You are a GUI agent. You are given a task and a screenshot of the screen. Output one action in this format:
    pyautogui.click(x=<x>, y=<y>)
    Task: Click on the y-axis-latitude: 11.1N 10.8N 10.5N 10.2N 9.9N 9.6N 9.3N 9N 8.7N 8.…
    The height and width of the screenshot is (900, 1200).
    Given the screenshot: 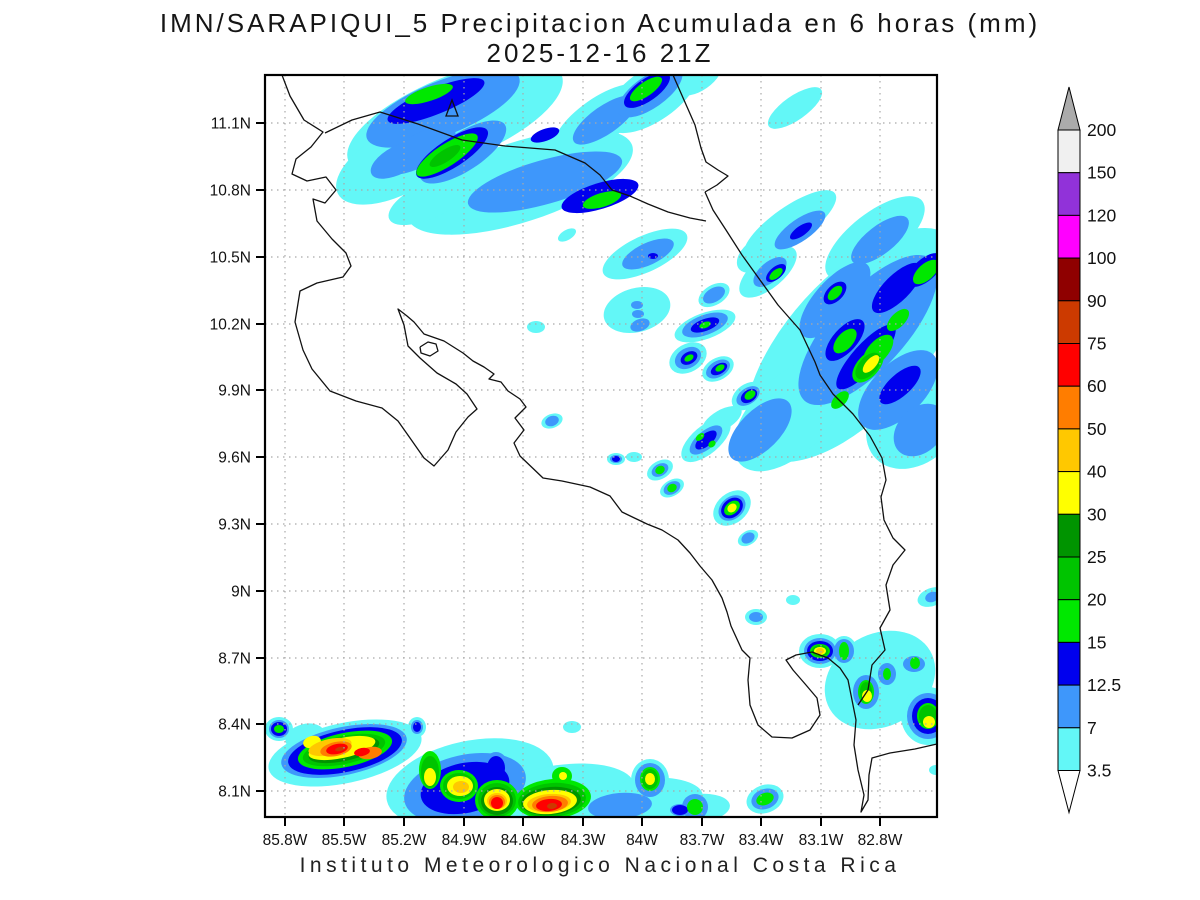 What is the action you would take?
    pyautogui.click(x=237, y=458)
    